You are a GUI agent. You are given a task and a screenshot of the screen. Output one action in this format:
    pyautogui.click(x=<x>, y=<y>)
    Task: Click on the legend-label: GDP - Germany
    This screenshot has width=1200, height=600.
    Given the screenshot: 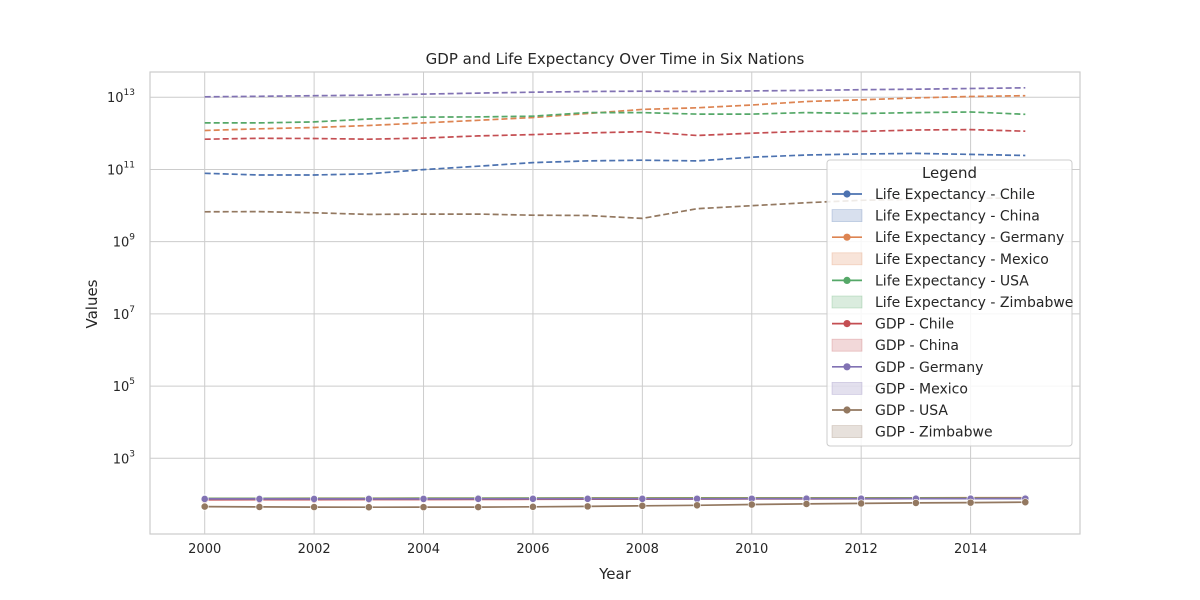 What is the action you would take?
    pyautogui.click(x=929, y=368)
    